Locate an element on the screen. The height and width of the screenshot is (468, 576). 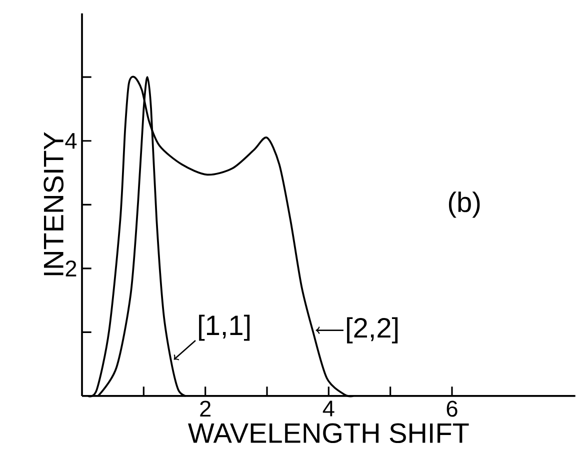
x-tick-label: 6 is located at coordinates (452, 408).